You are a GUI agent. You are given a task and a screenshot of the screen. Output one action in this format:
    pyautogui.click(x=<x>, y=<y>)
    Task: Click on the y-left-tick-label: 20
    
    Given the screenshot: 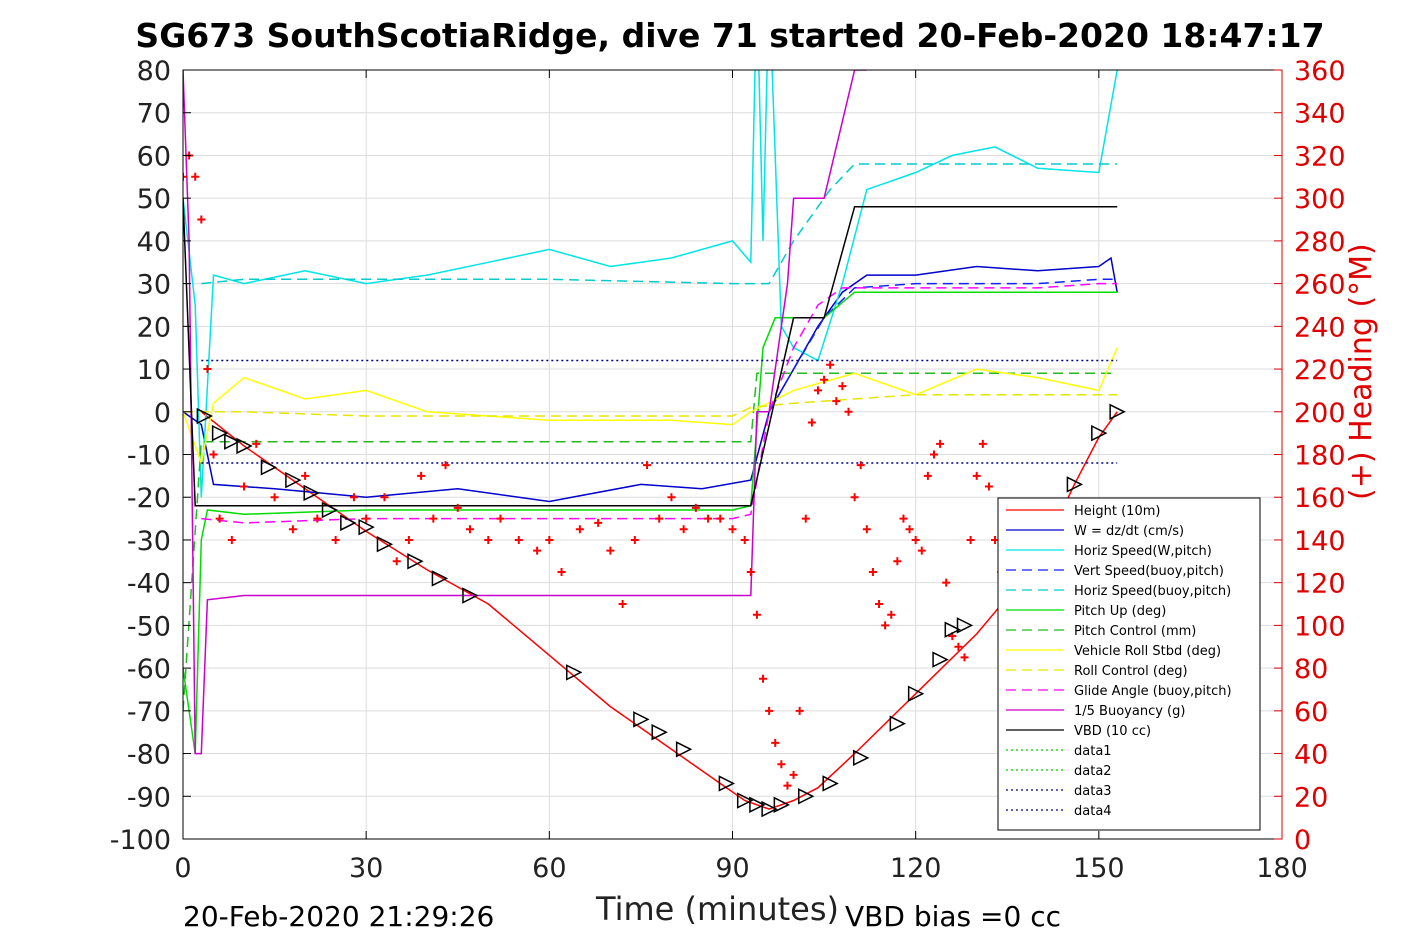 What is the action you would take?
    pyautogui.click(x=154, y=327)
    